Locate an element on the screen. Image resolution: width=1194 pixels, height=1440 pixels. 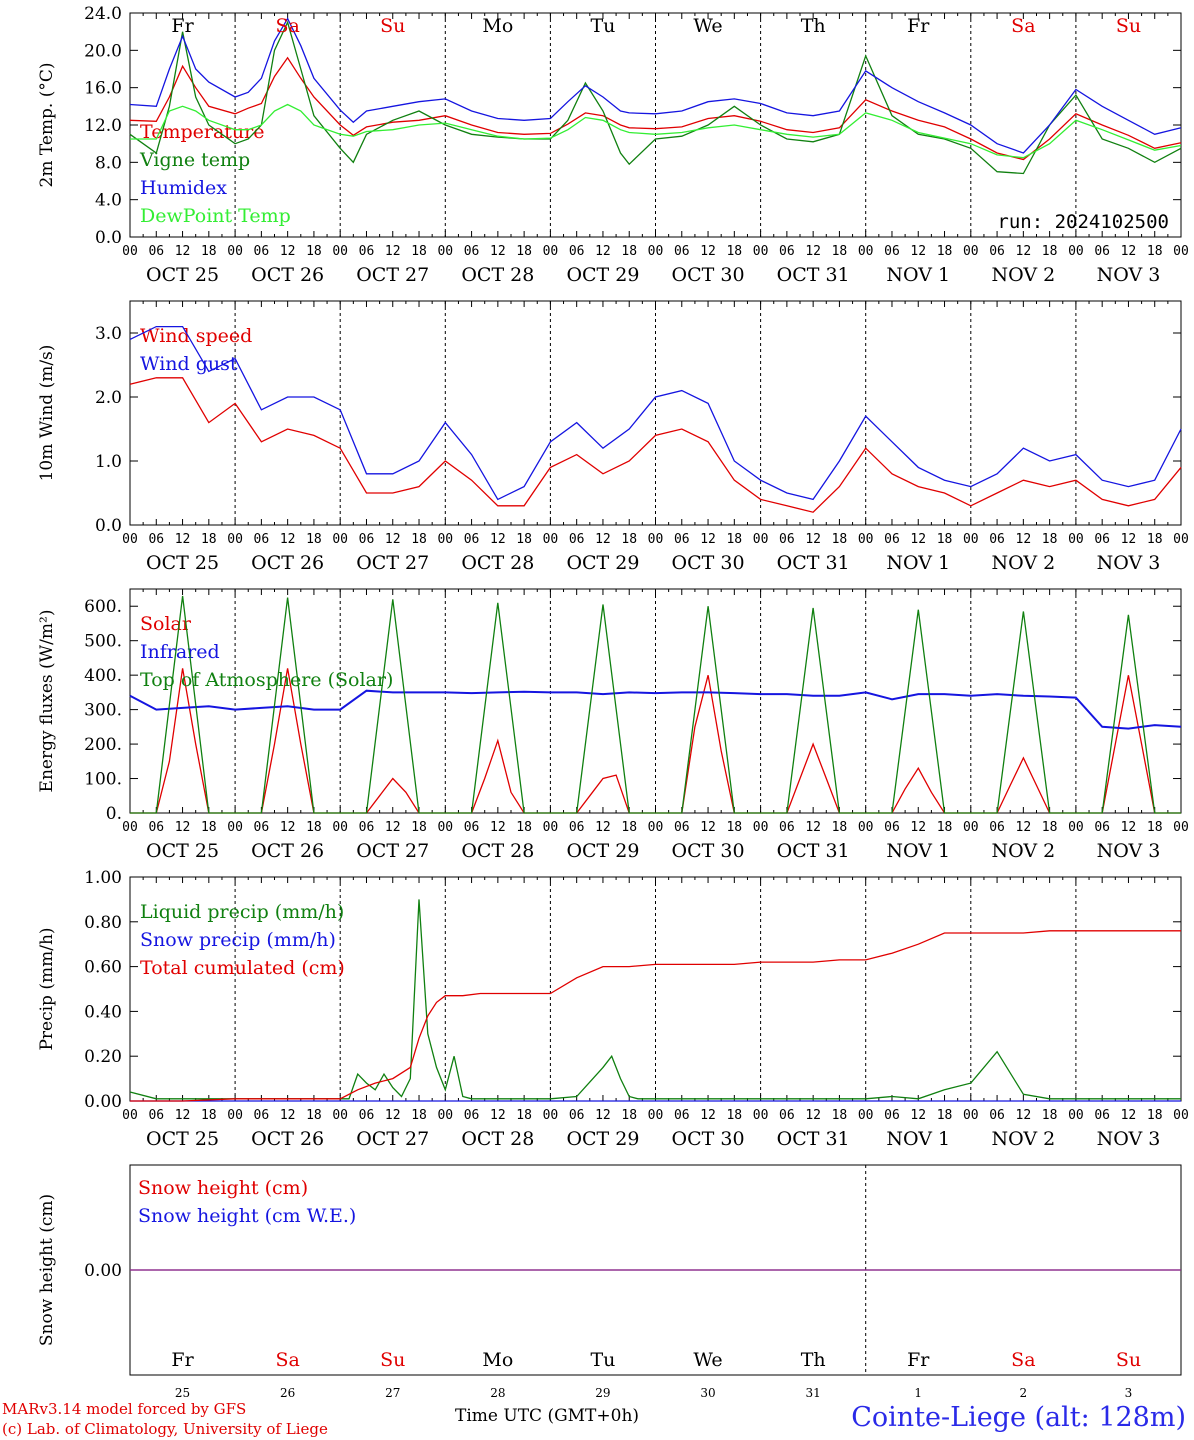
y-tick-label: 0.60 is located at coordinates (103, 968).